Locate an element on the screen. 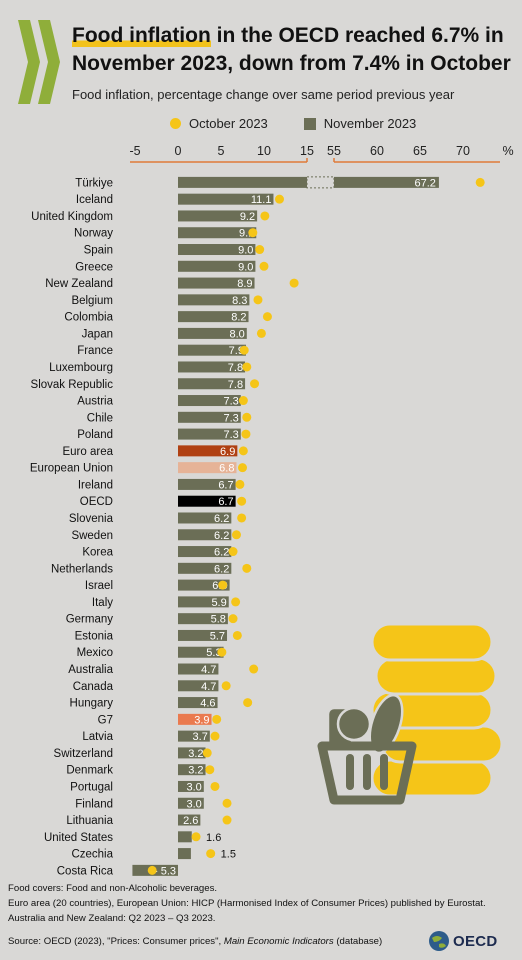  category-label: Slovenia is located at coordinates (91, 519).